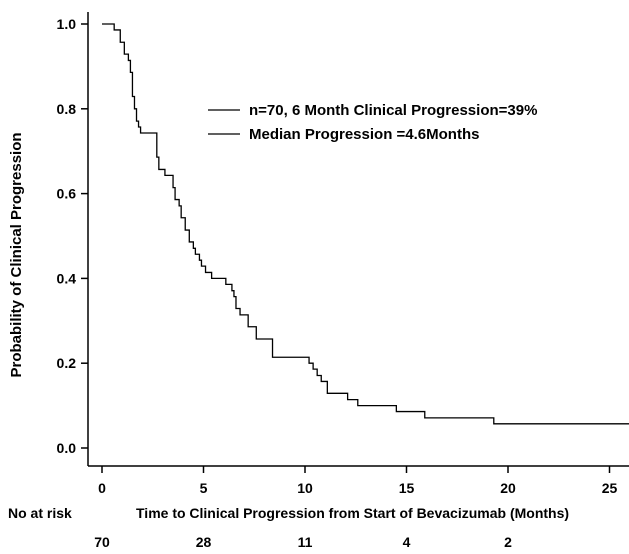 This screenshot has height=554, width=629. I want to click on y-tick-label: 0.8, so click(67, 109).